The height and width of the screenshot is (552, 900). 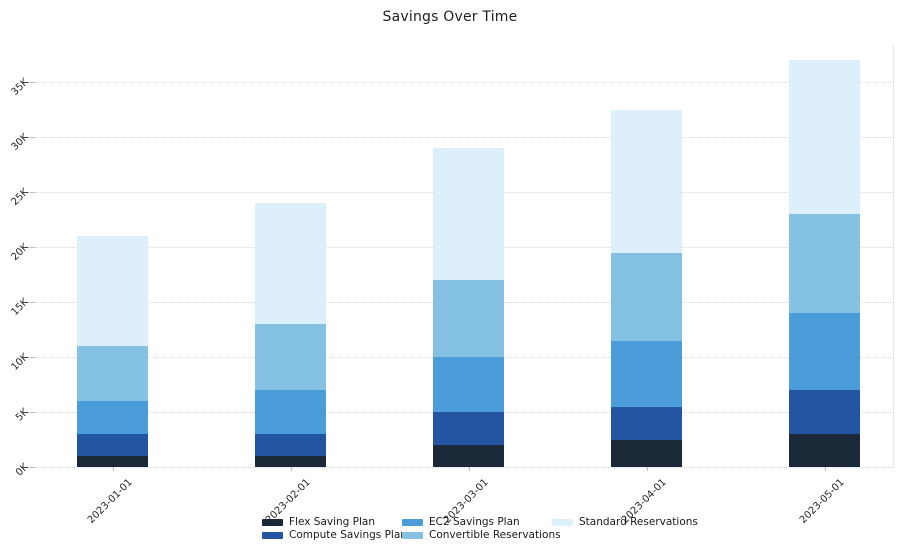 I want to click on legend-label: Flex Saving Plan, so click(x=332, y=522).